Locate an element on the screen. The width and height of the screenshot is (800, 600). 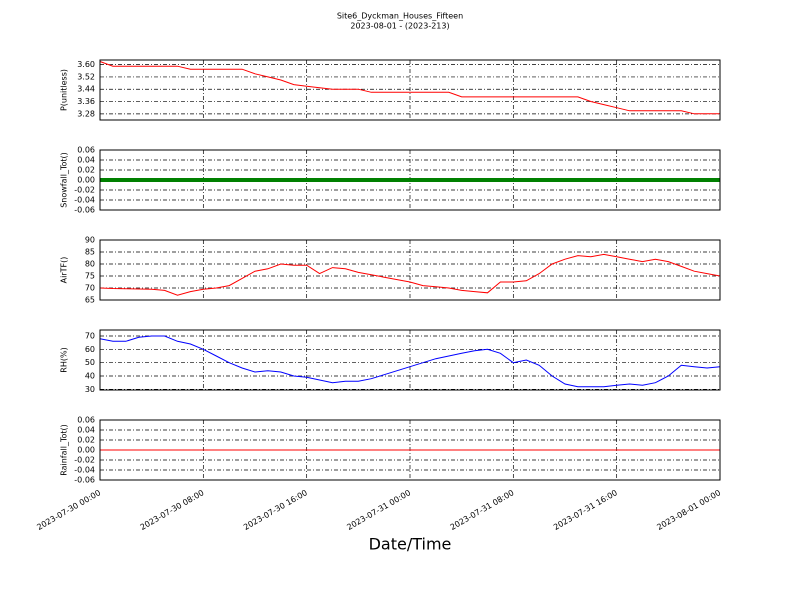
y-tick-label: 3.52 is located at coordinates (86, 76).